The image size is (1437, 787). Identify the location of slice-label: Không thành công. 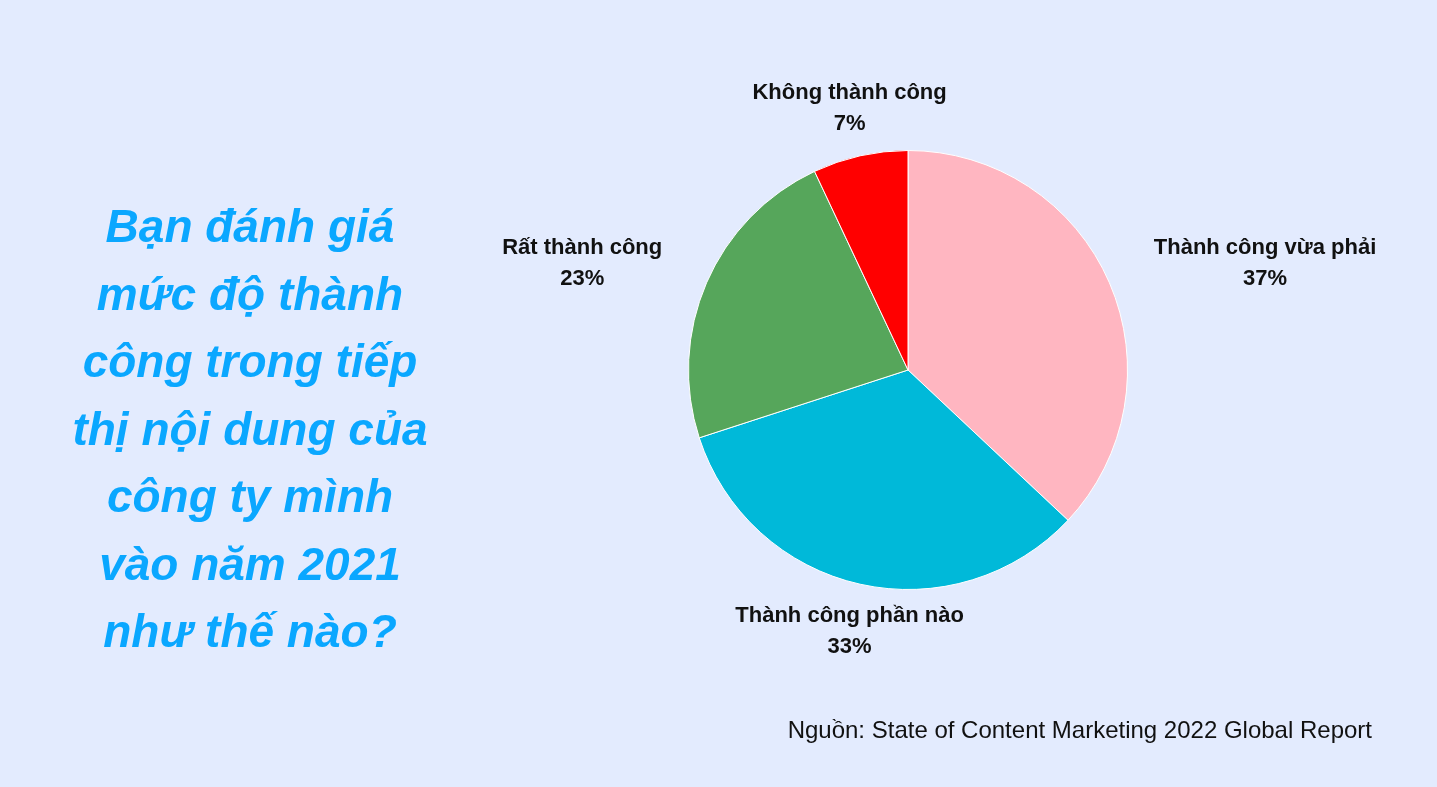
(849, 92).